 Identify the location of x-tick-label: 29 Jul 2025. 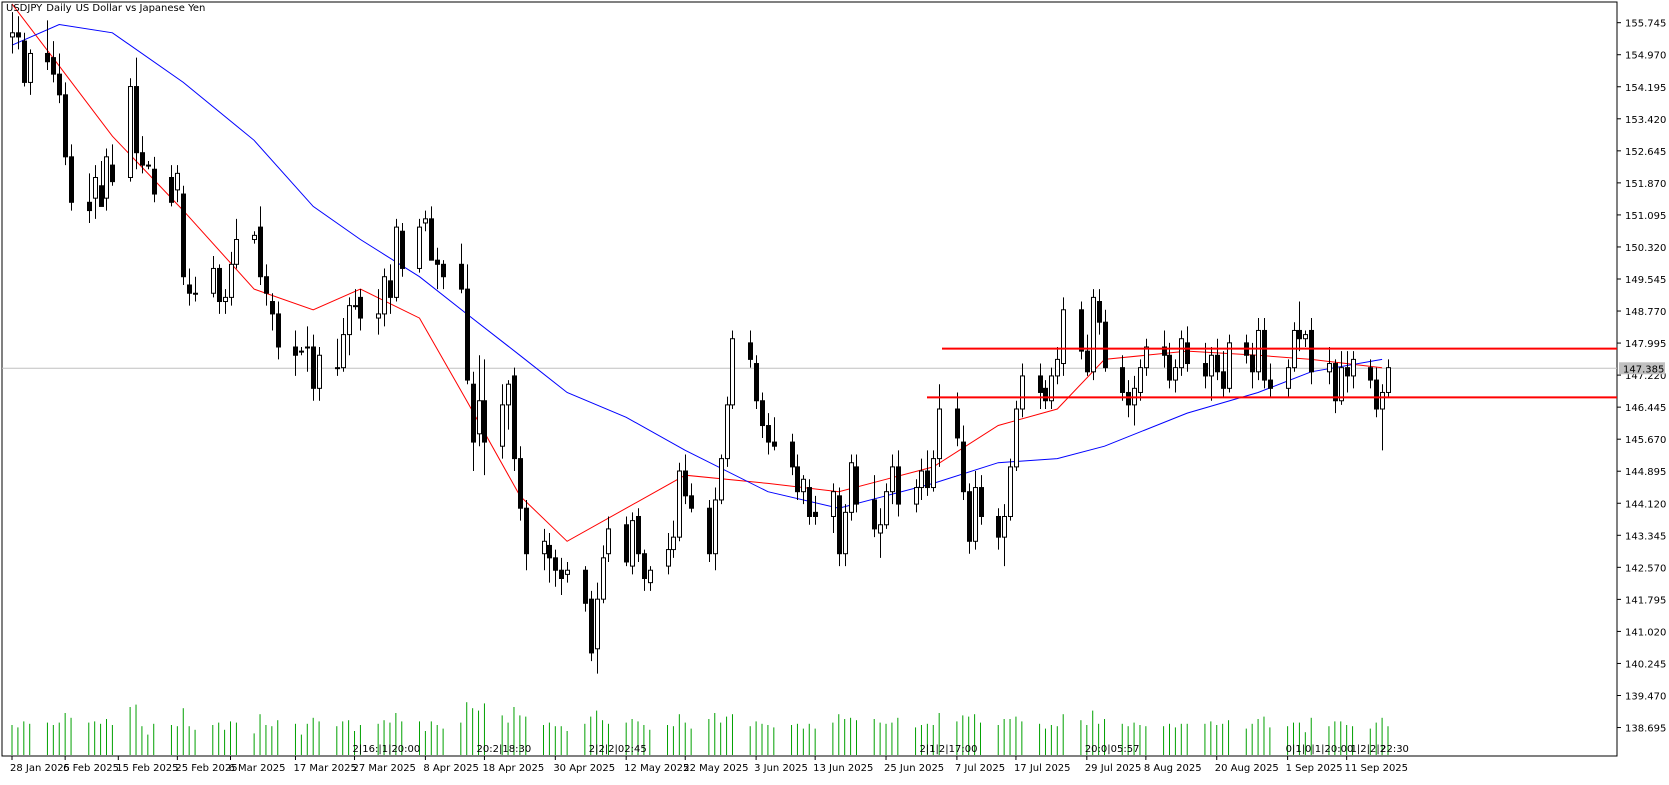
(1113, 768).